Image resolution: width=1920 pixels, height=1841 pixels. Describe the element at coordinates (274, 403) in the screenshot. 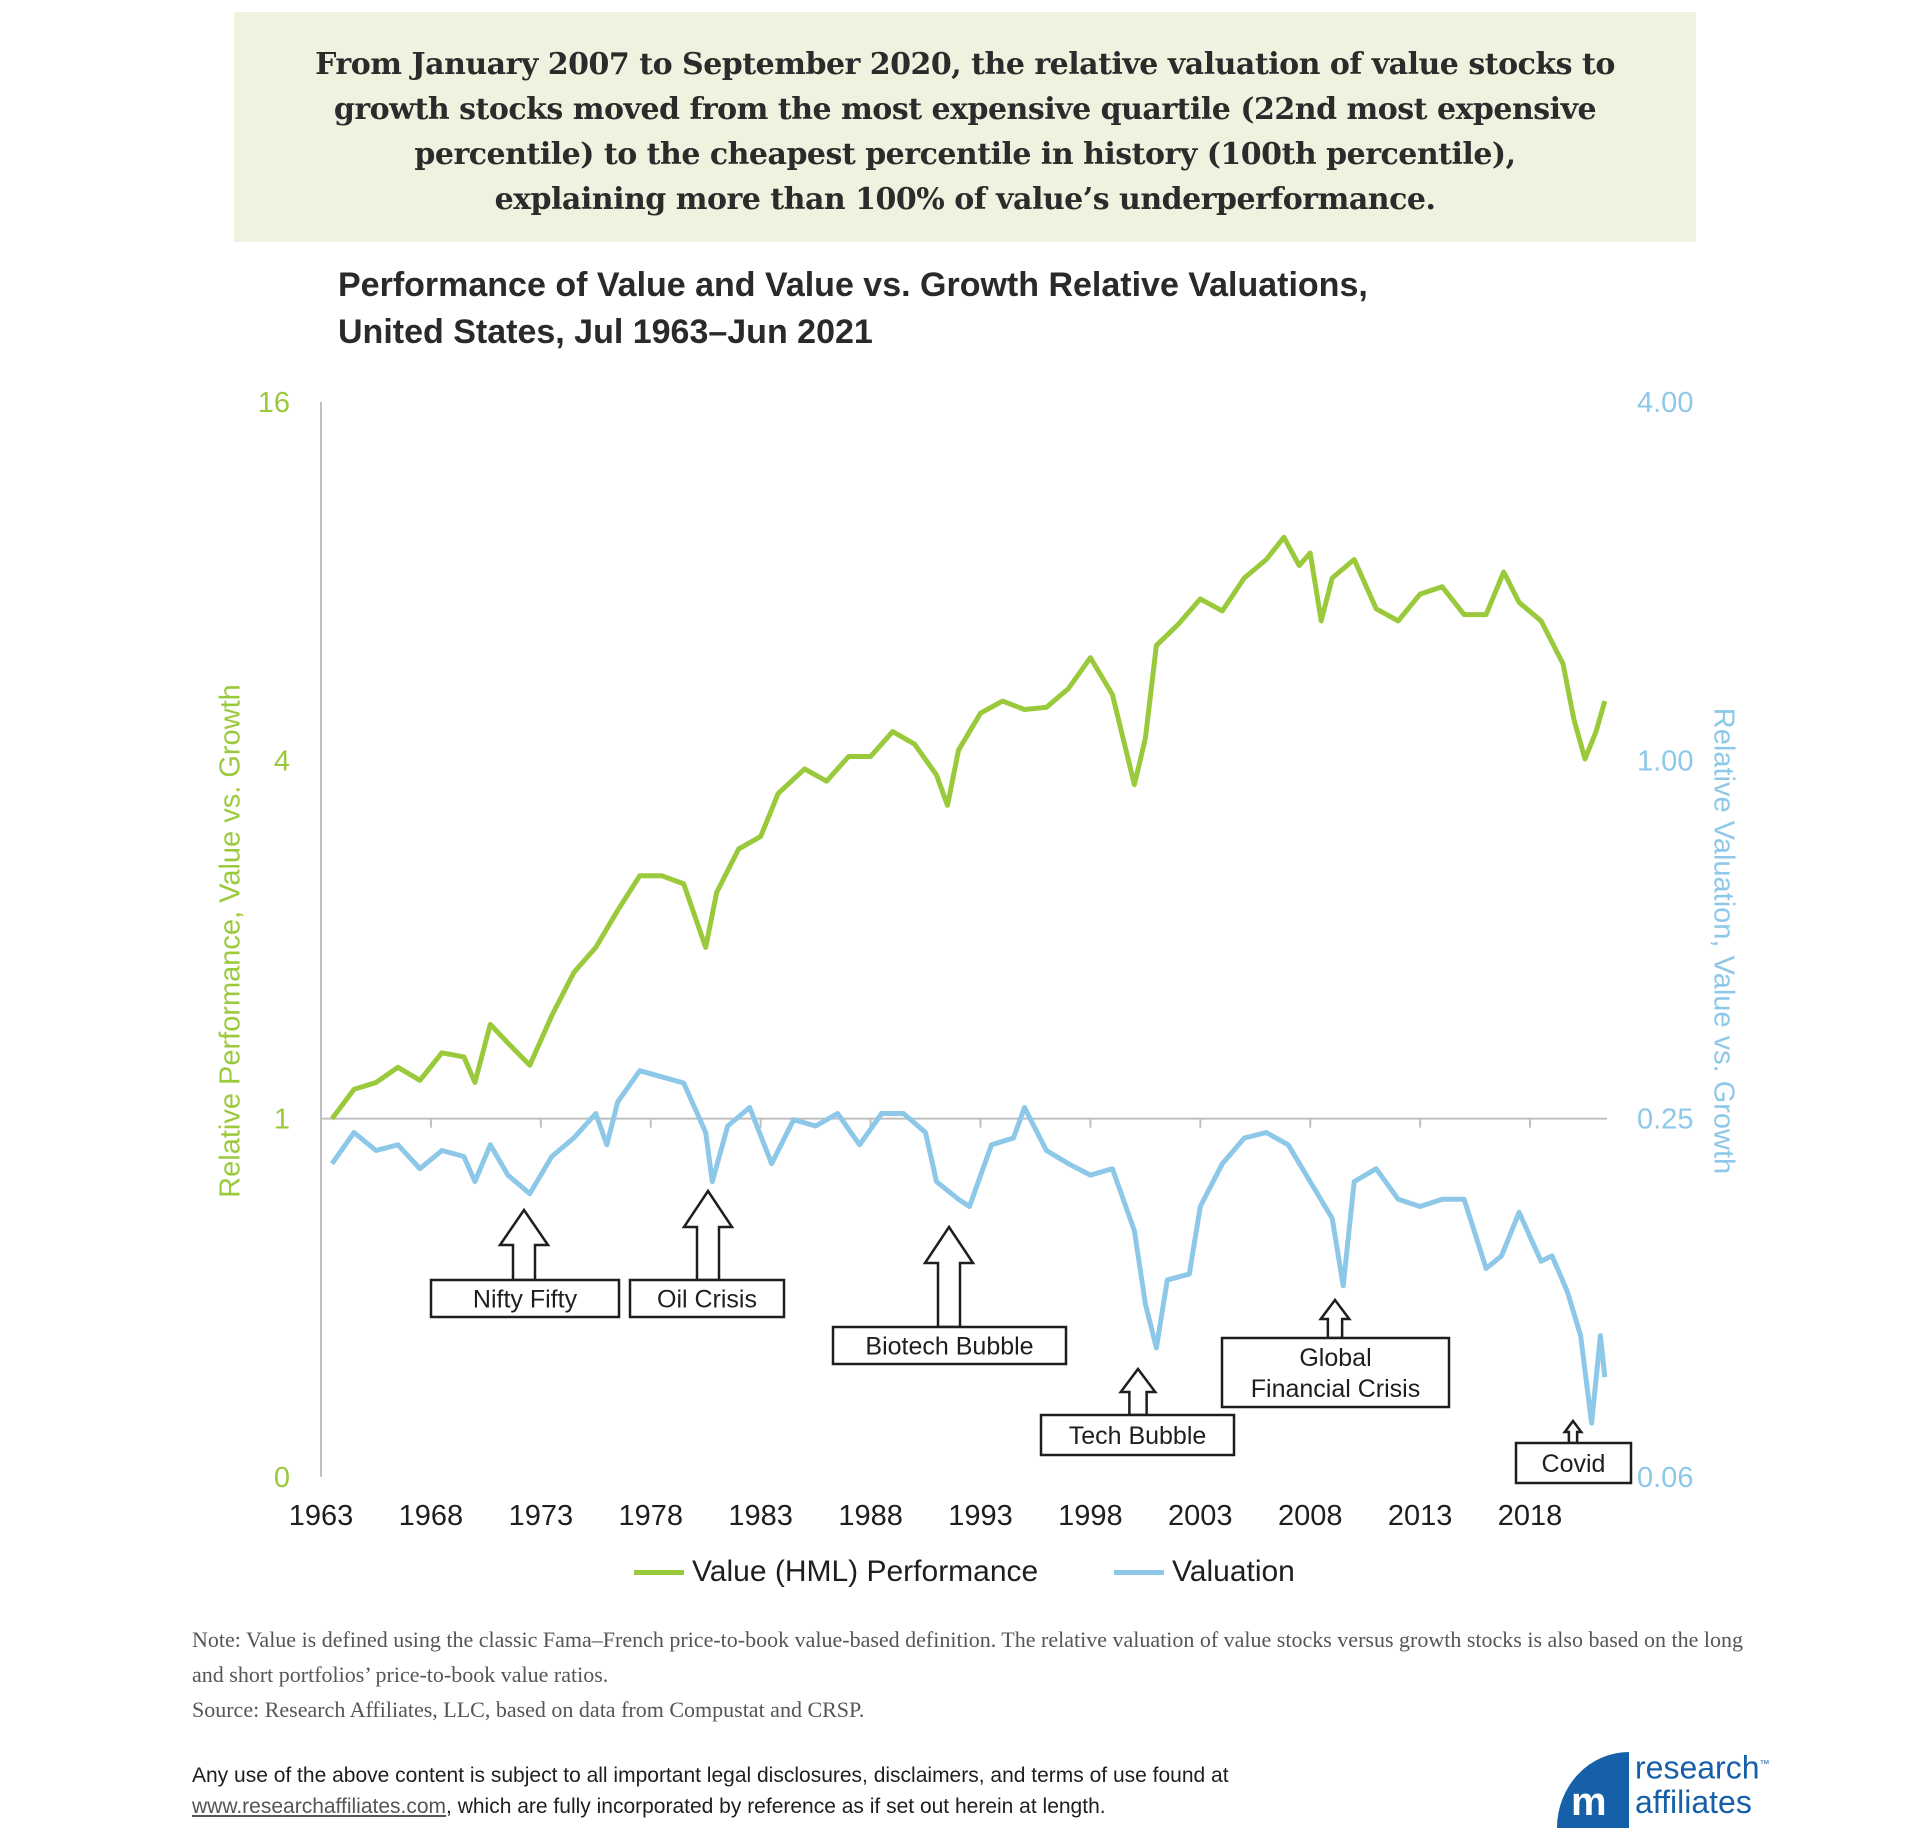

I see `y-tick-label: 16` at that location.